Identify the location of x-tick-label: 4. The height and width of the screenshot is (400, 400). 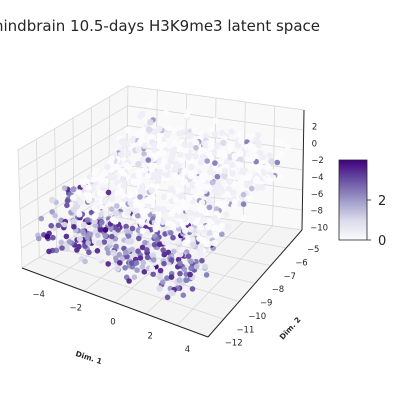
(187, 350).